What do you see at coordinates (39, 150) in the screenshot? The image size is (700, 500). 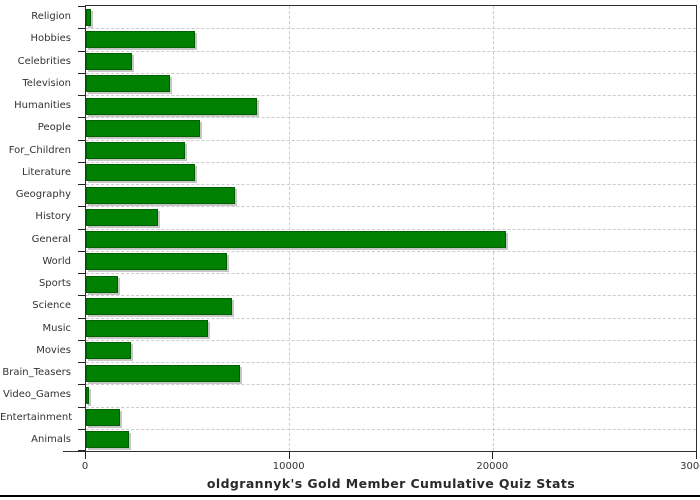 I see `category-label-for-children: For_Children` at bounding box center [39, 150].